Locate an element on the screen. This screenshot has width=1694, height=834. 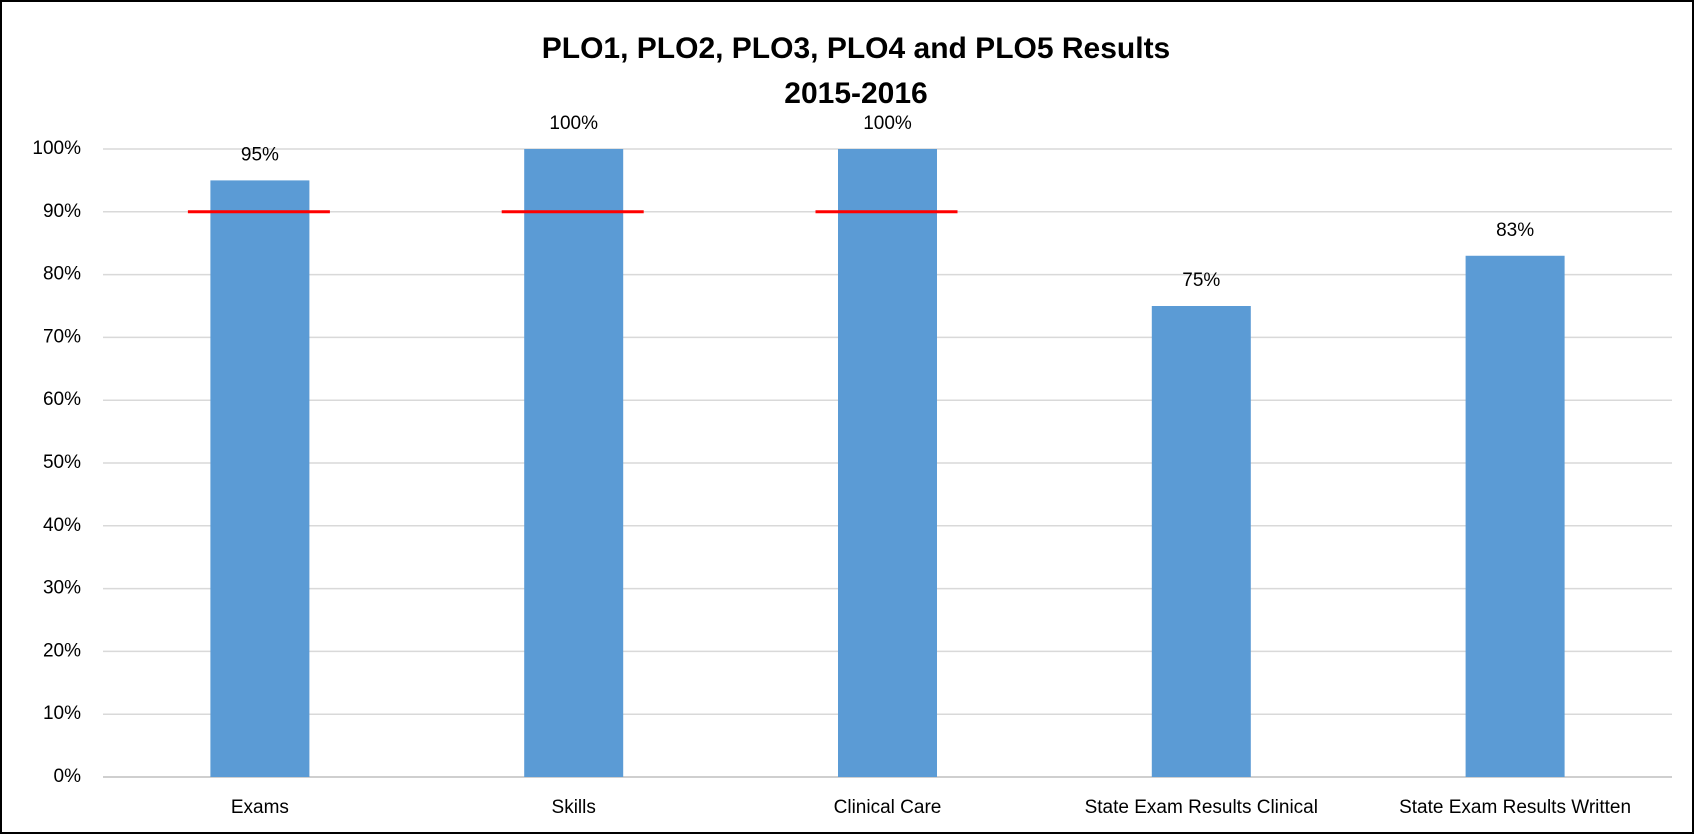
x-tick-label: State Exam Results Written is located at coordinates (1515, 807).